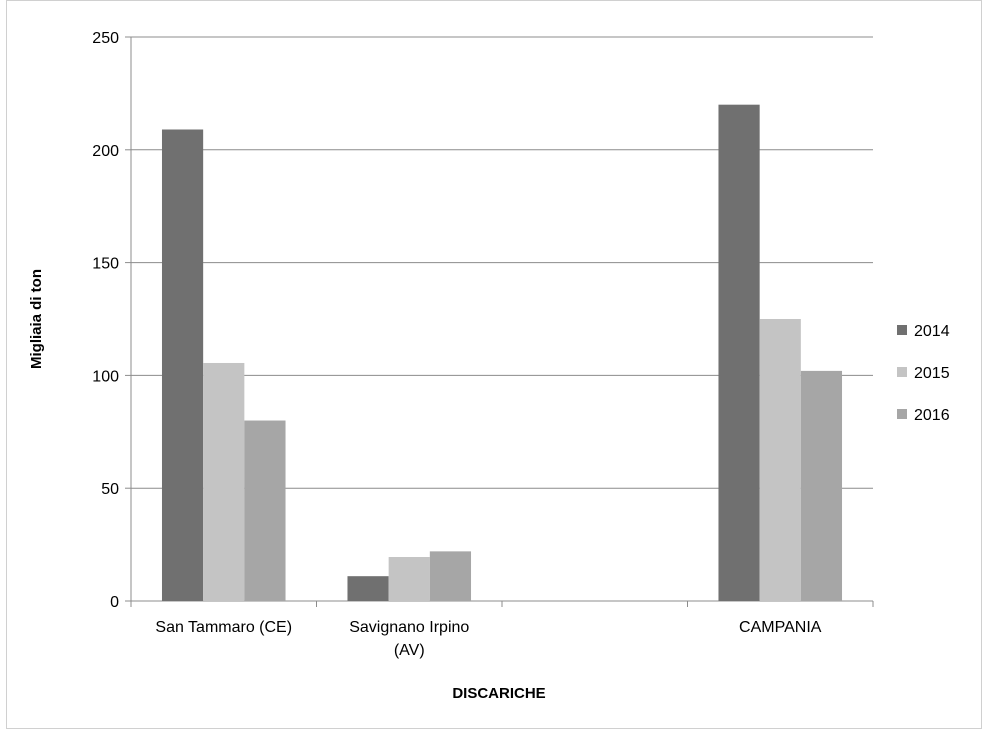 This screenshot has width=984, height=731. I want to click on x-category-label: CAMPANIA, so click(780, 627).